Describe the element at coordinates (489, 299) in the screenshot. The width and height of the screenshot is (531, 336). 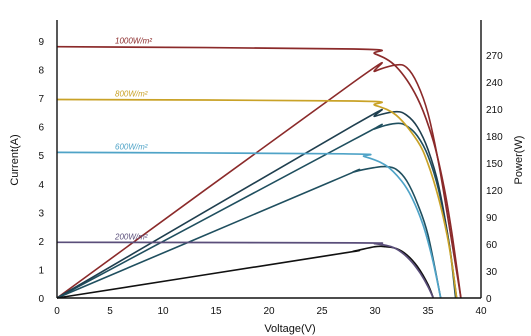
I see `y-right-tick-label: 0` at that location.